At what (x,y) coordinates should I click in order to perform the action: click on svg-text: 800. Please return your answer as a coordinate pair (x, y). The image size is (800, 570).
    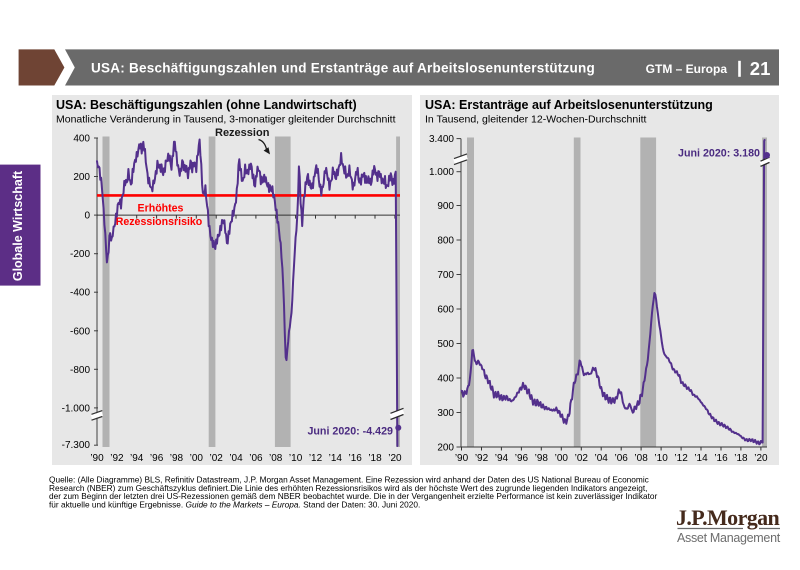
    Looking at the image, I should click on (445, 241).